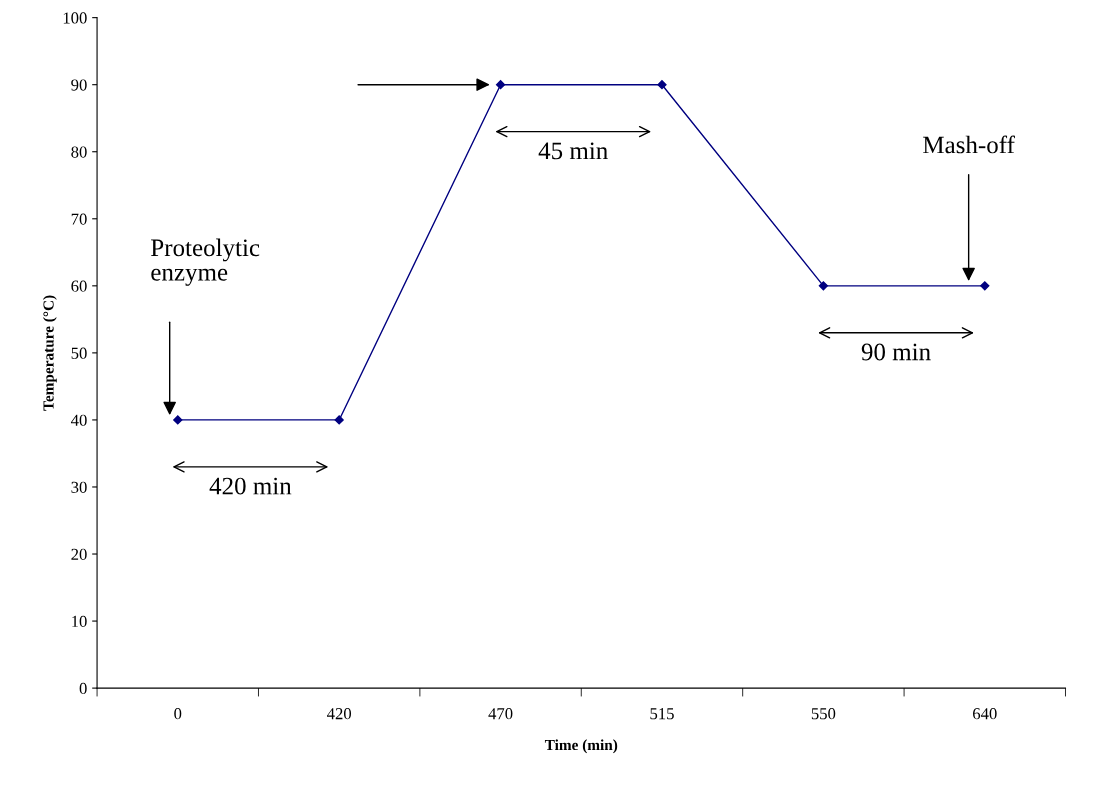  What do you see at coordinates (823, 714) in the screenshot?
I see `x-tick-label: 550` at bounding box center [823, 714].